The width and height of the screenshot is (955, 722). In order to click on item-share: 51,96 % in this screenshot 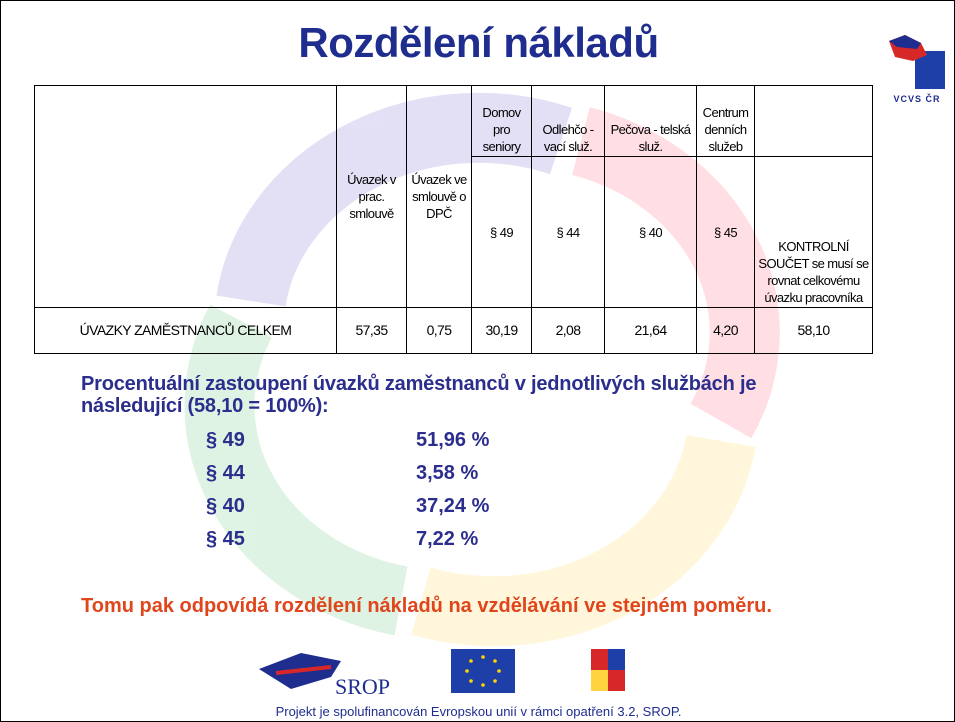, I will do `click(453, 440)`.